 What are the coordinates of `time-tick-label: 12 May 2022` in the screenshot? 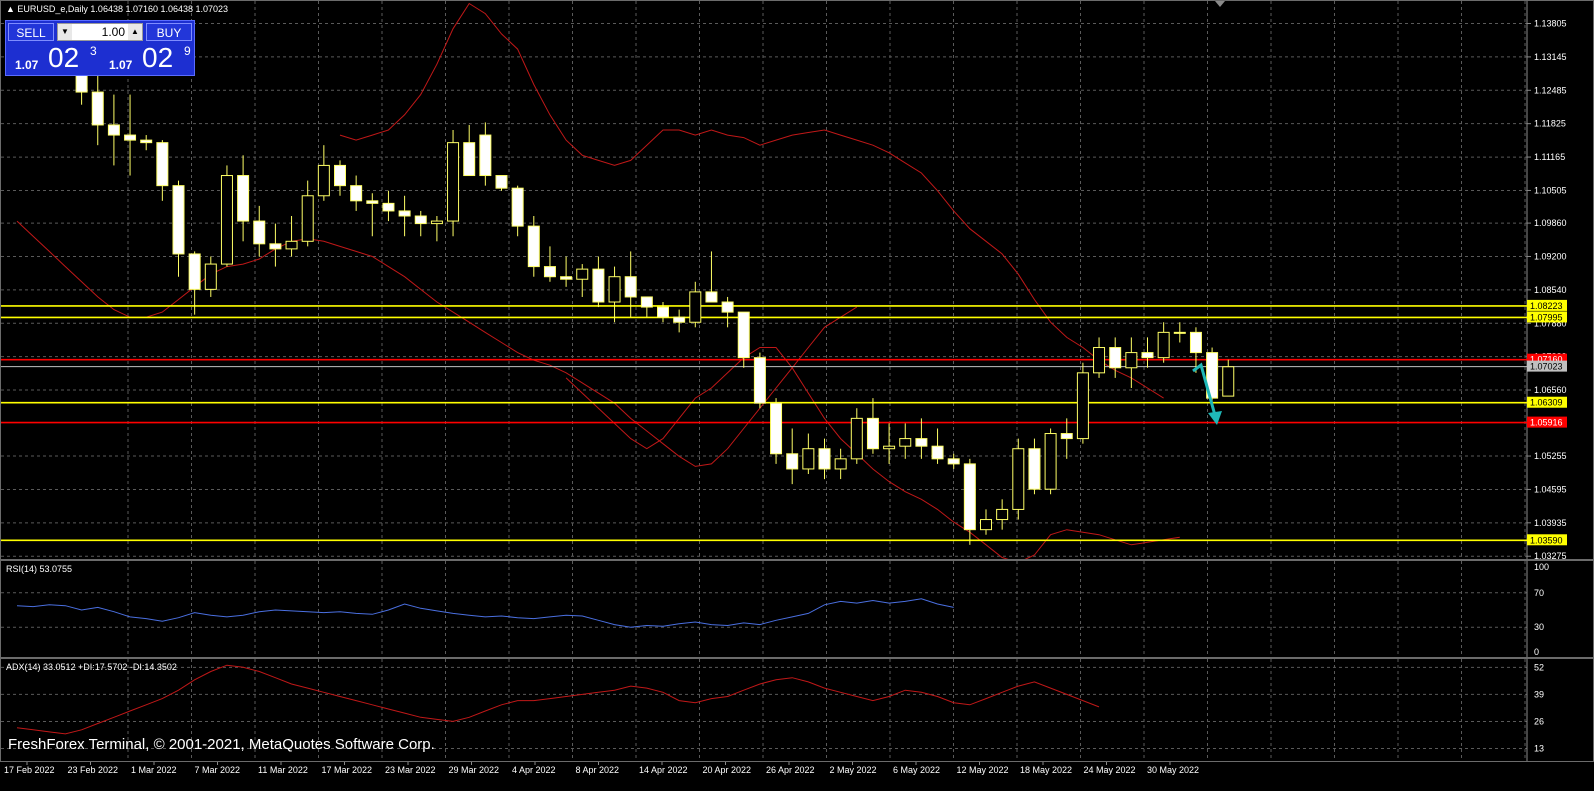 It's located at (983, 770).